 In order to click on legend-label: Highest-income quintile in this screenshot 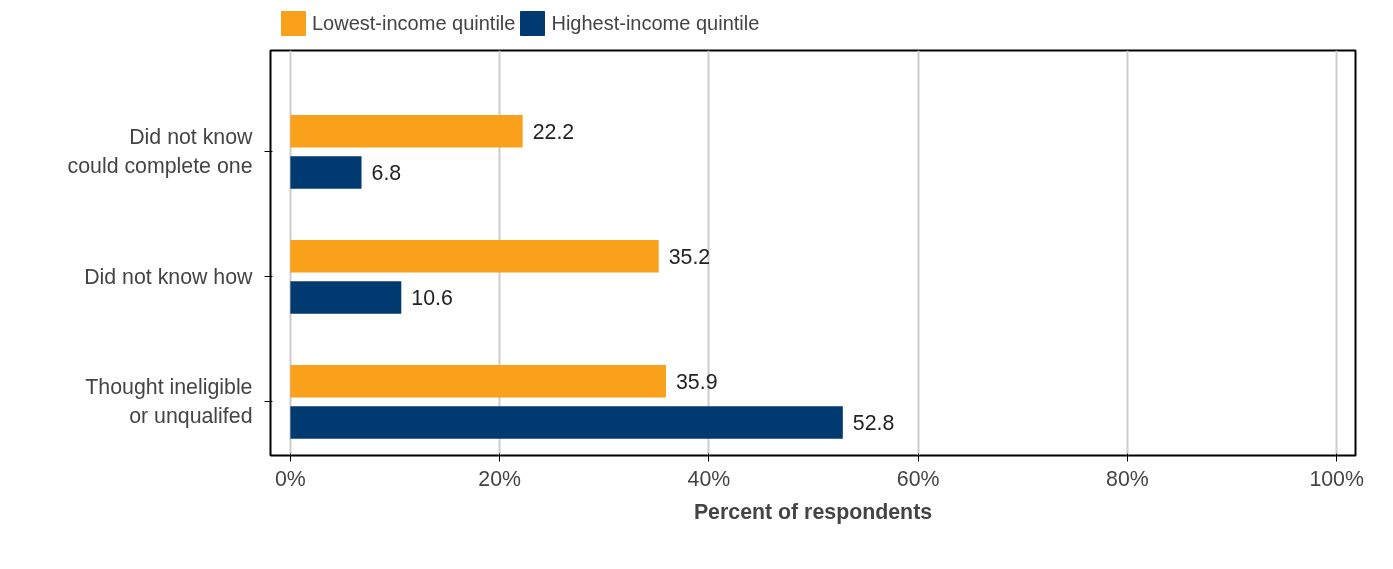, I will do `click(655, 23)`.